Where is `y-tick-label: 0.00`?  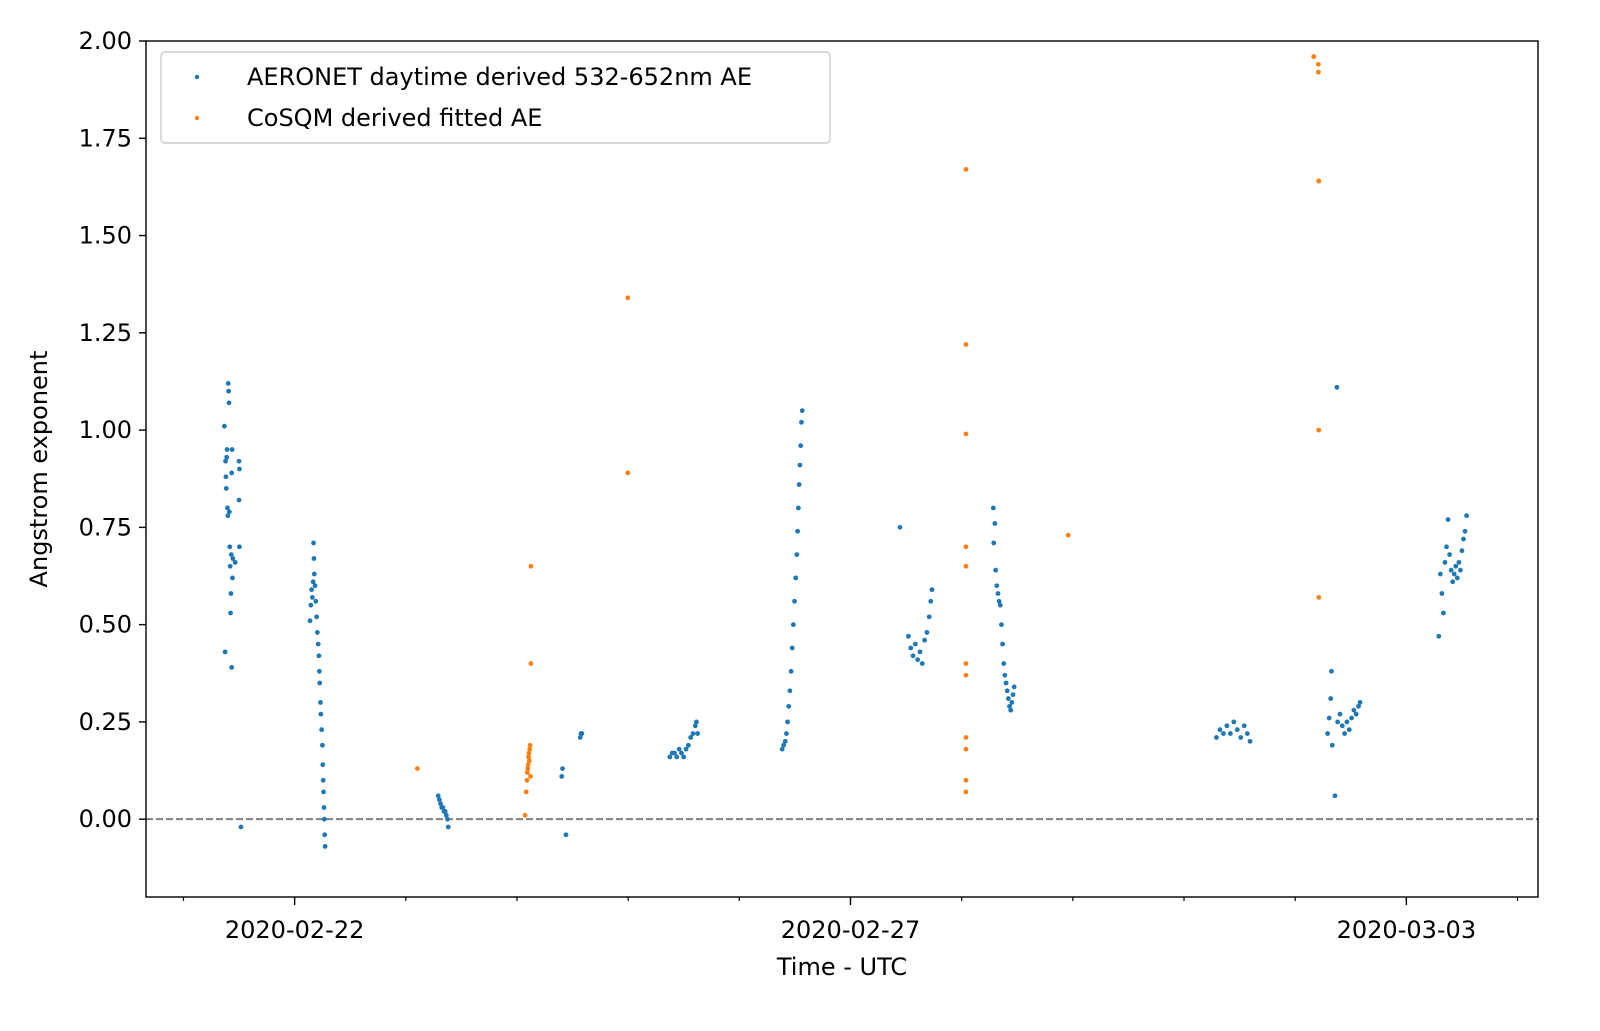
y-tick-label: 0.00 is located at coordinates (105, 819).